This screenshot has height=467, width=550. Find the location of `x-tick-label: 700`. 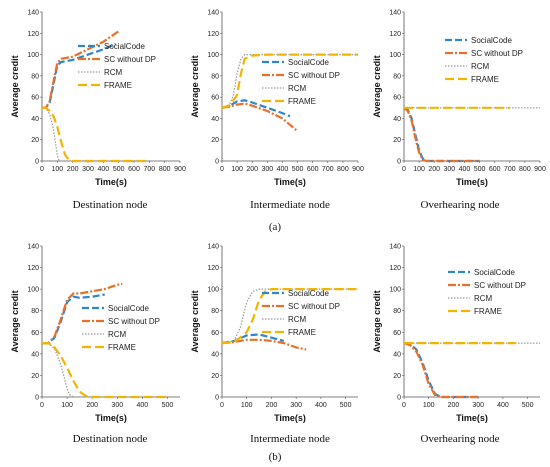

x-tick-label: 700 is located at coordinates (149, 169).